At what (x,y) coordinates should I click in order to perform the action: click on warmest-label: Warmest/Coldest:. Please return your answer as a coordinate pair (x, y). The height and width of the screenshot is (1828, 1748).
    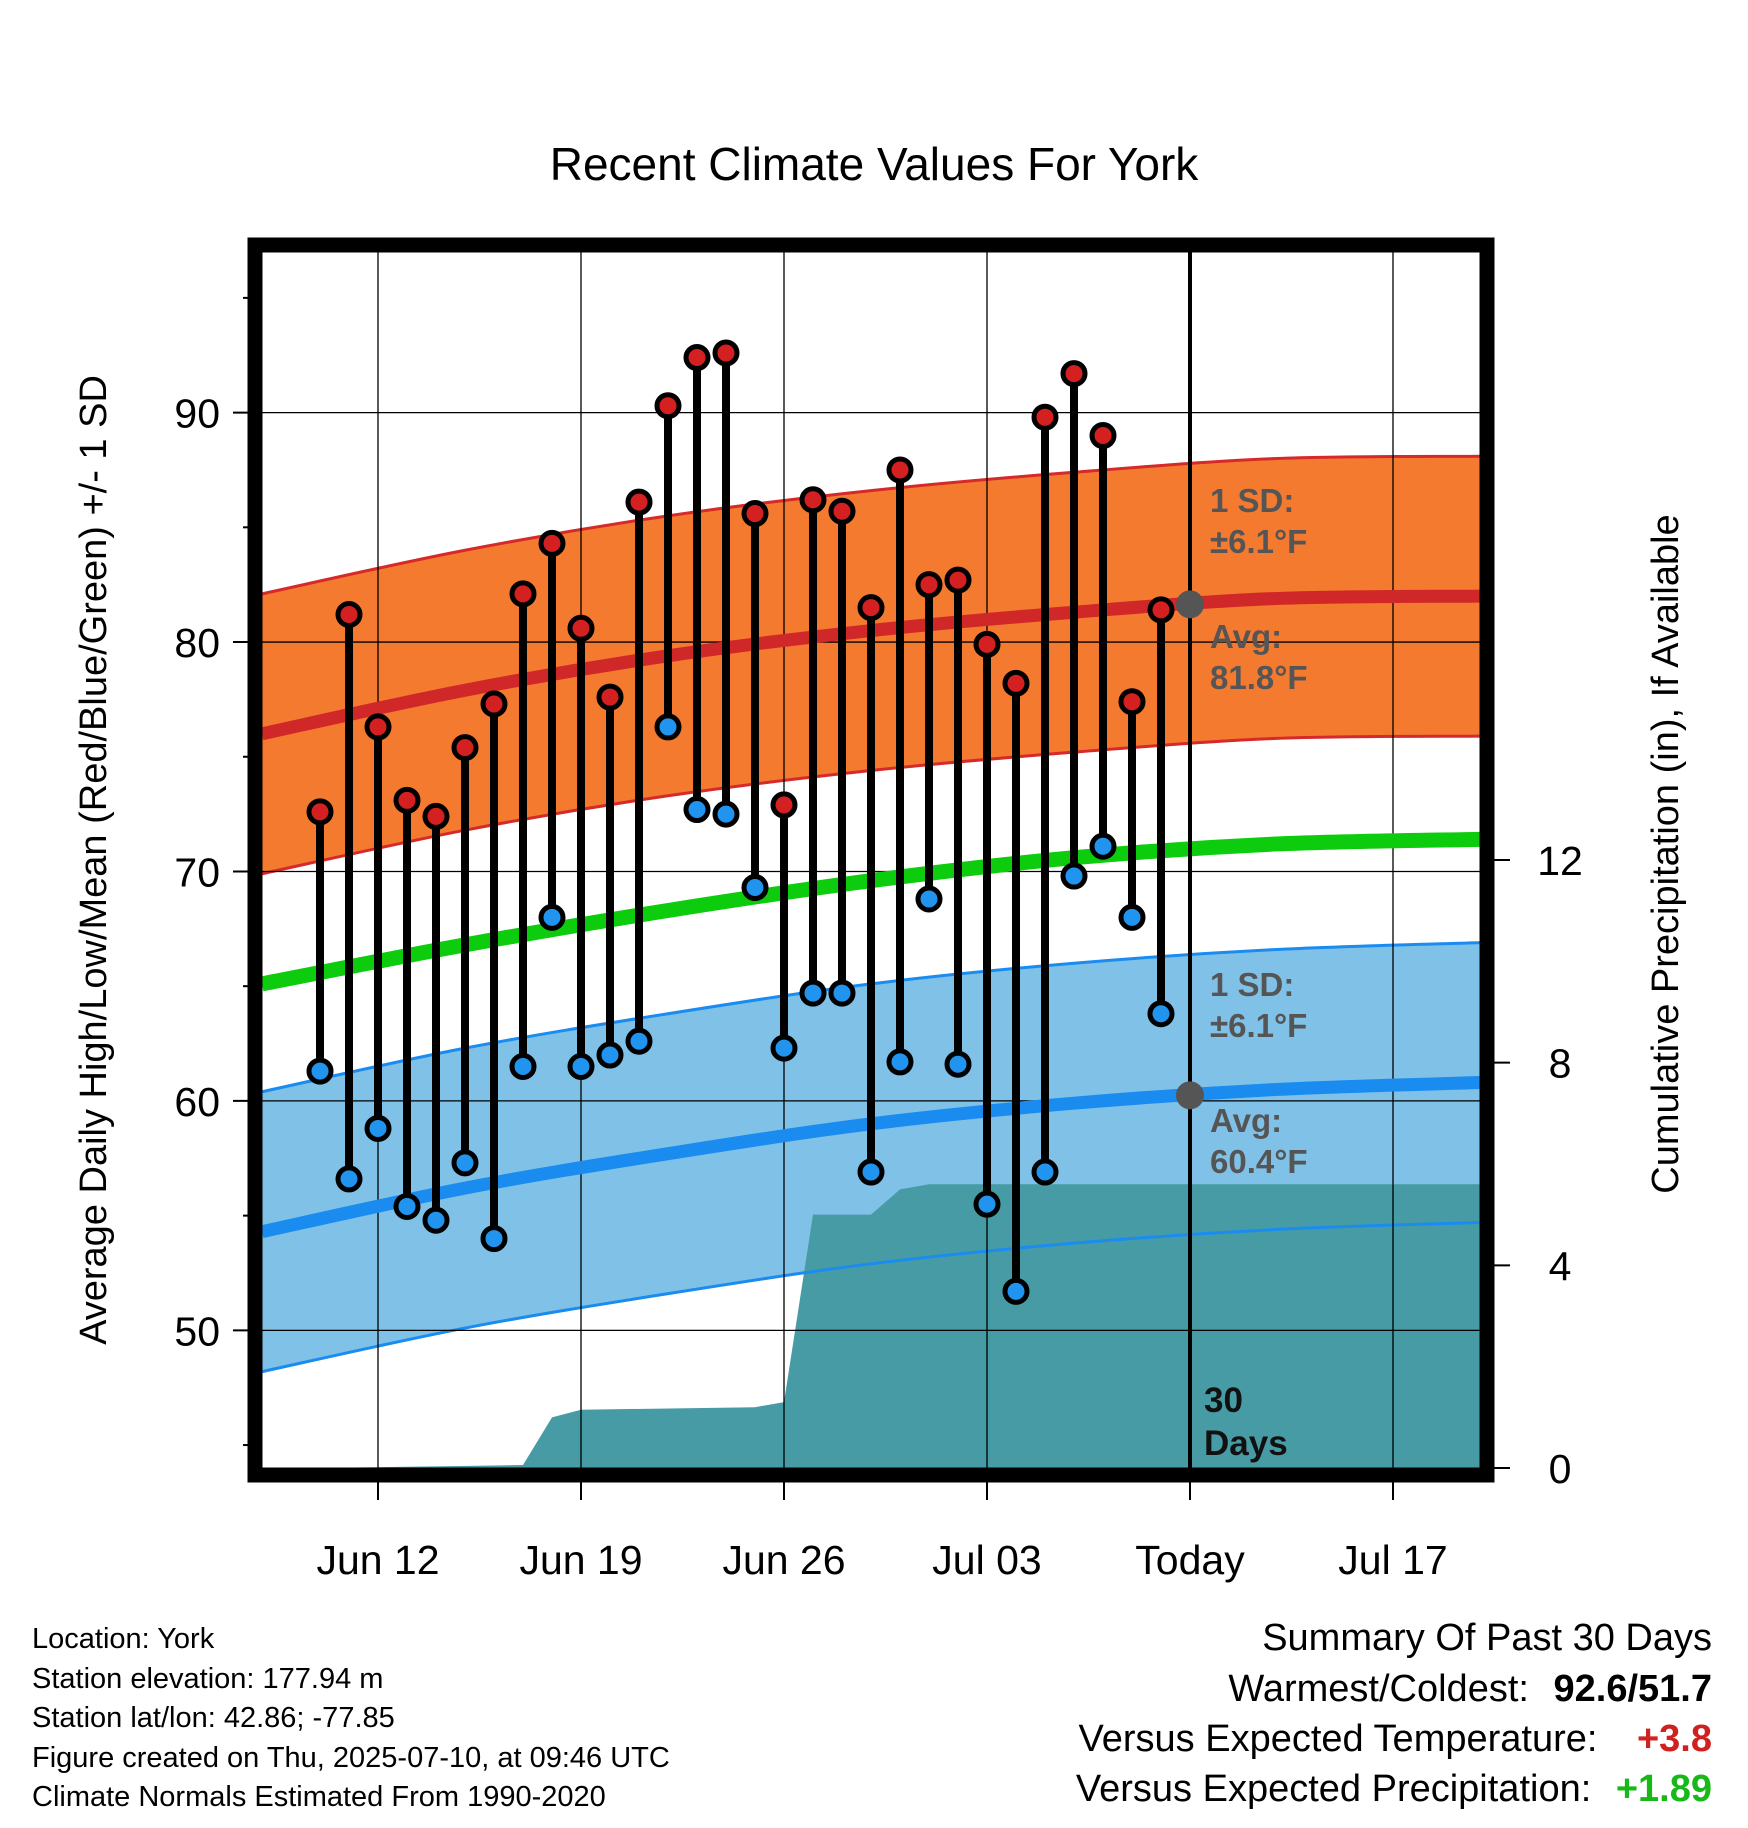
    Looking at the image, I should click on (1378, 1689).